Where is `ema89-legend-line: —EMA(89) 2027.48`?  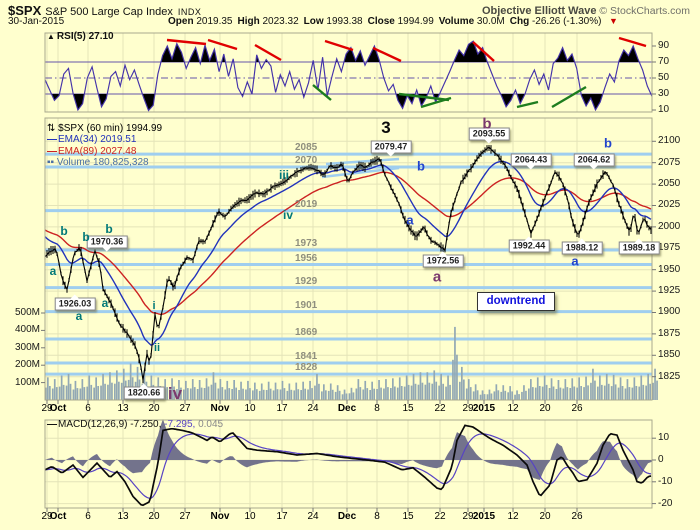 ema89-legend-line: —EMA(89) 2027.48 is located at coordinates (104, 151).